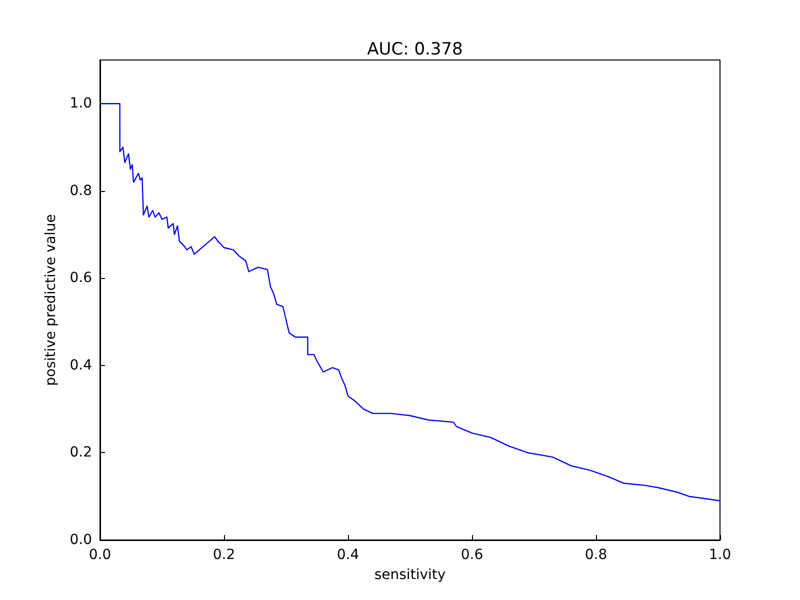  I want to click on y-tick-label: 0.0, so click(81, 540).